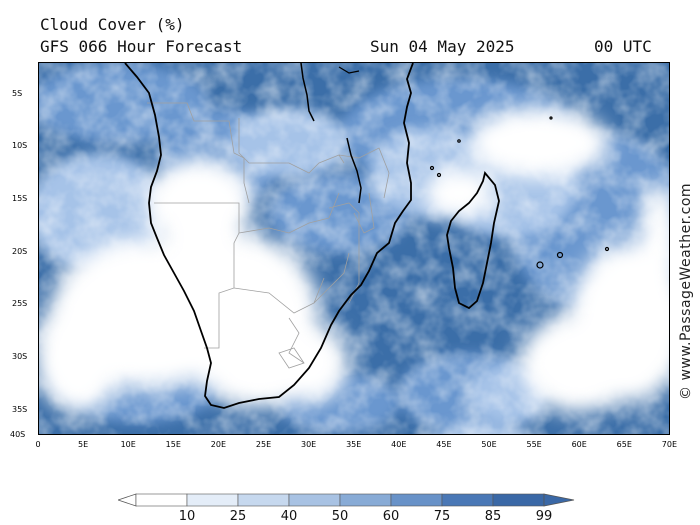  I want to click on latitude-label: 5S, so click(17, 93).